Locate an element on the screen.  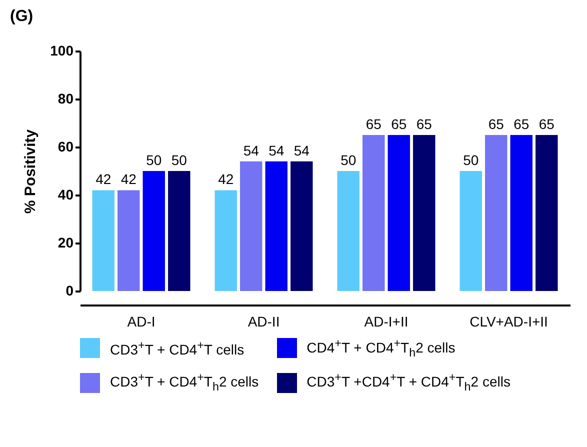
x-tick-label: AD-I+II is located at coordinates (386, 322).